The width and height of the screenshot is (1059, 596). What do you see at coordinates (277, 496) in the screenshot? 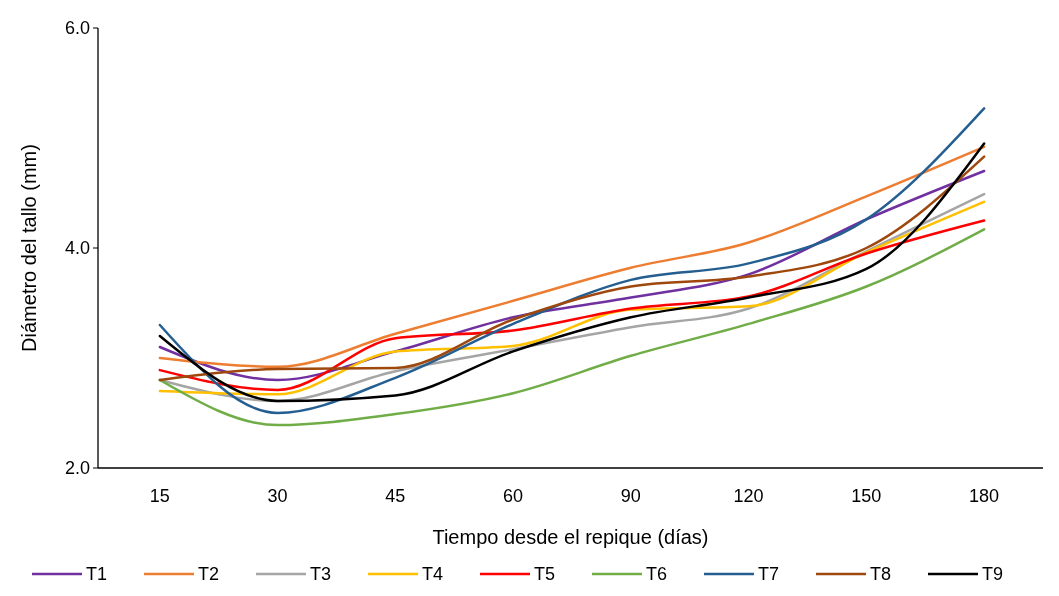
I see `x-tick-label: 30` at bounding box center [277, 496].